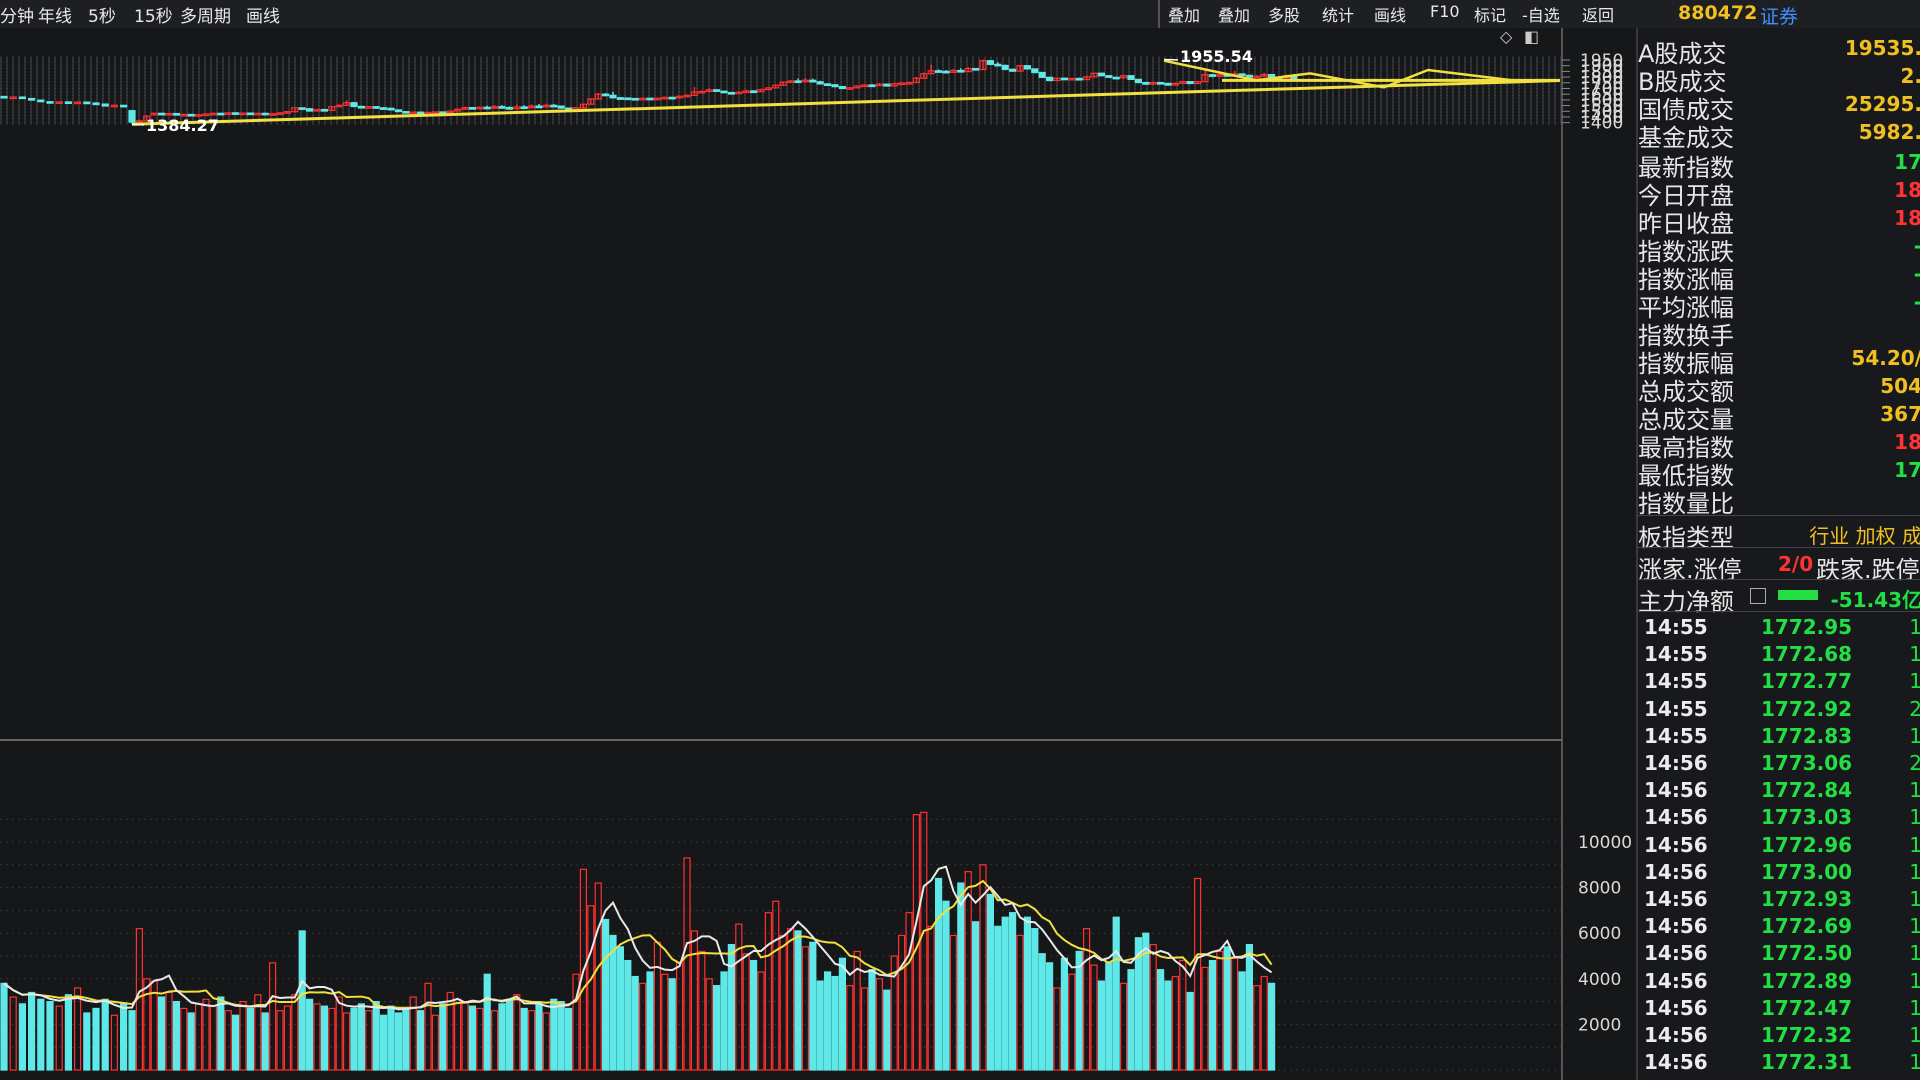 The image size is (1920, 1080). Describe the element at coordinates (1779, 107) in the screenshot. I see `stat-row: 国债成交 25295.` at that location.